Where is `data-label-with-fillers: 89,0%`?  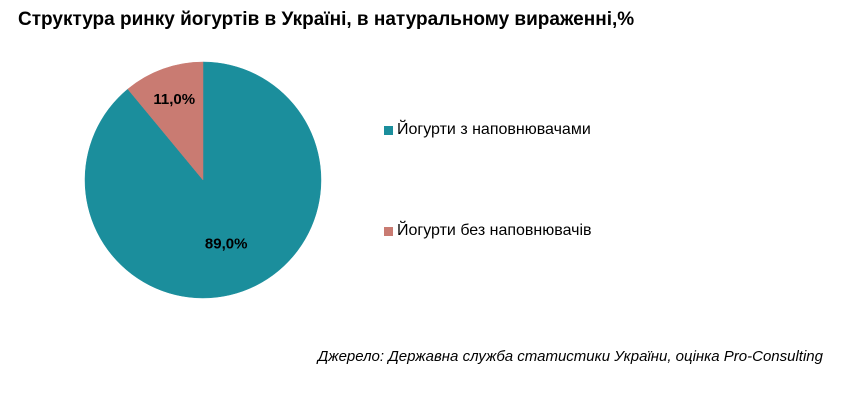 data-label-with-fillers: 89,0% is located at coordinates (226, 243).